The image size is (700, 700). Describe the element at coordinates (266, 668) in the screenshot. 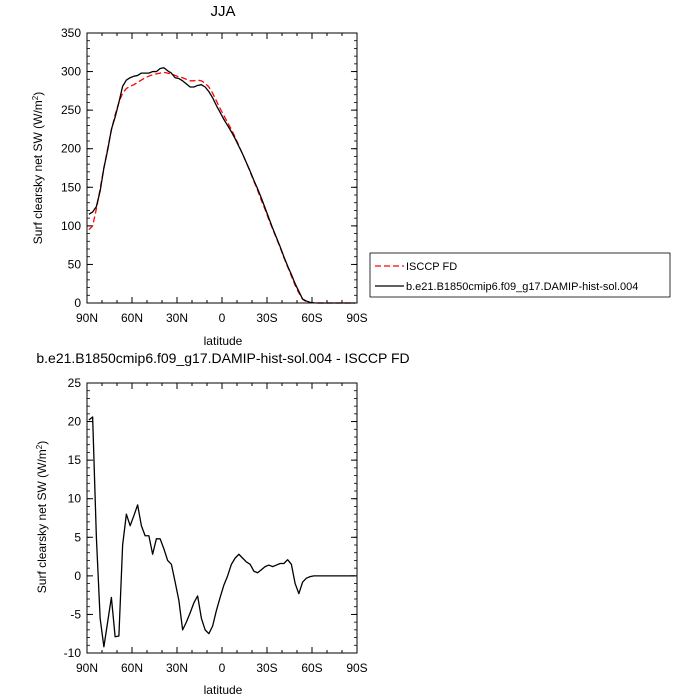

I see `bottom-x-tick-label: 30S` at that location.